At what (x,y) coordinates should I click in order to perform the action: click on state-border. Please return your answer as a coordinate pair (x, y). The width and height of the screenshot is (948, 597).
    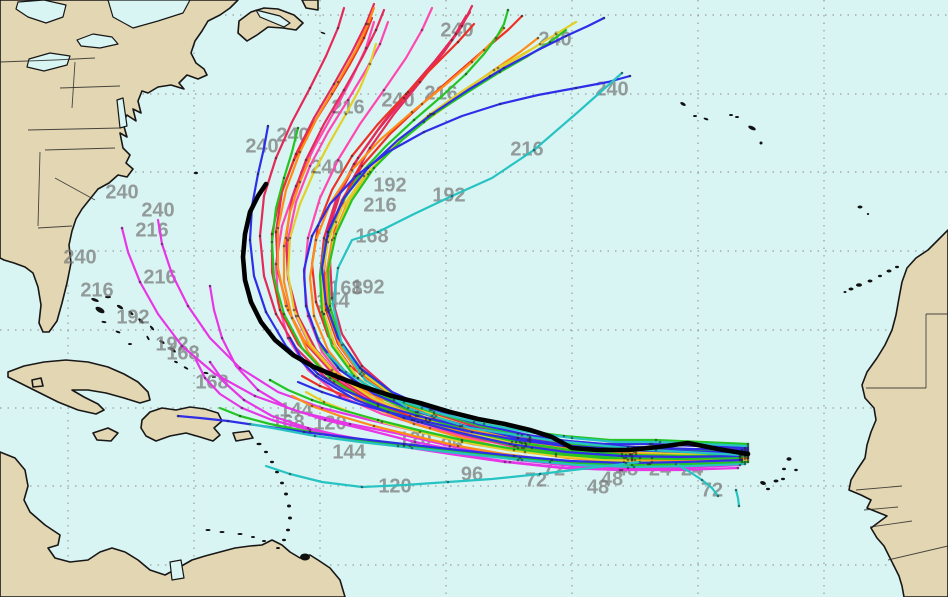
    Looking at the image, I should click on (80, 149).